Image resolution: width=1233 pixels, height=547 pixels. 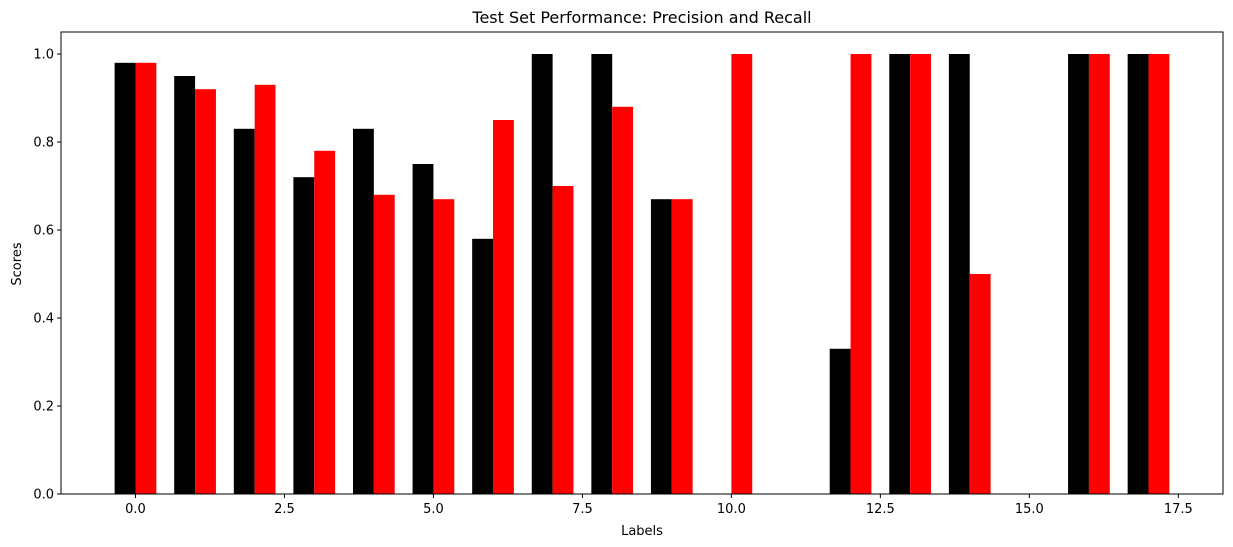 What do you see at coordinates (43, 143) in the screenshot?
I see `y-tick-label: 0.8` at bounding box center [43, 143].